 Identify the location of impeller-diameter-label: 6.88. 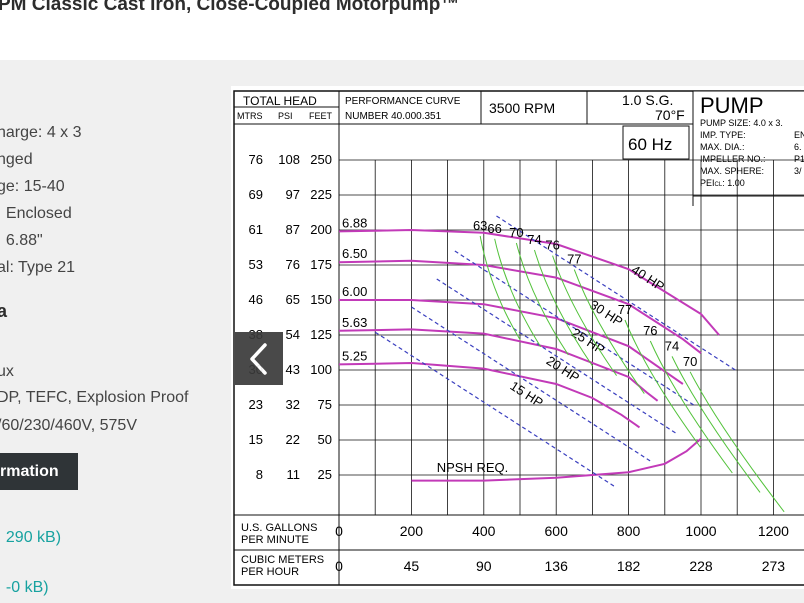
(354, 222).